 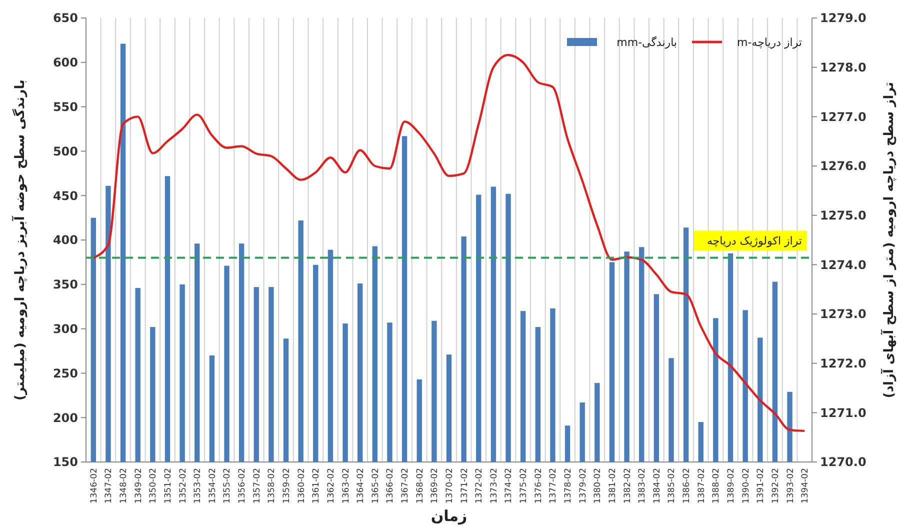 What do you see at coordinates (317, 486) in the screenshot?
I see `x-tick-label: 1361-02` at bounding box center [317, 486].